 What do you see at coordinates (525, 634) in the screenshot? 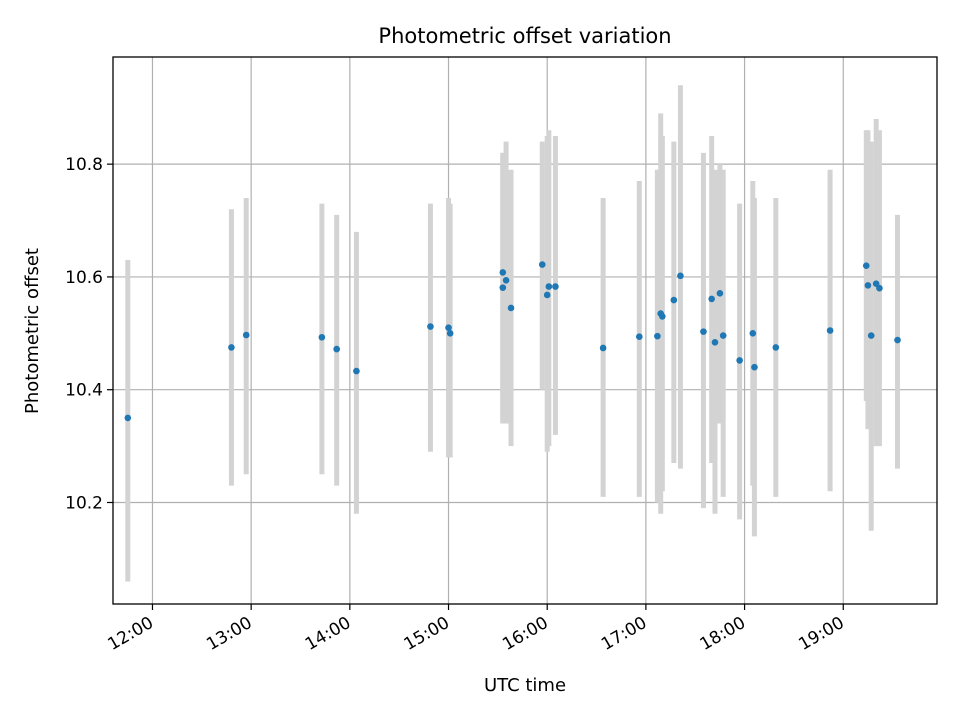
I see `x-tick-label: 16:00` at bounding box center [525, 634].